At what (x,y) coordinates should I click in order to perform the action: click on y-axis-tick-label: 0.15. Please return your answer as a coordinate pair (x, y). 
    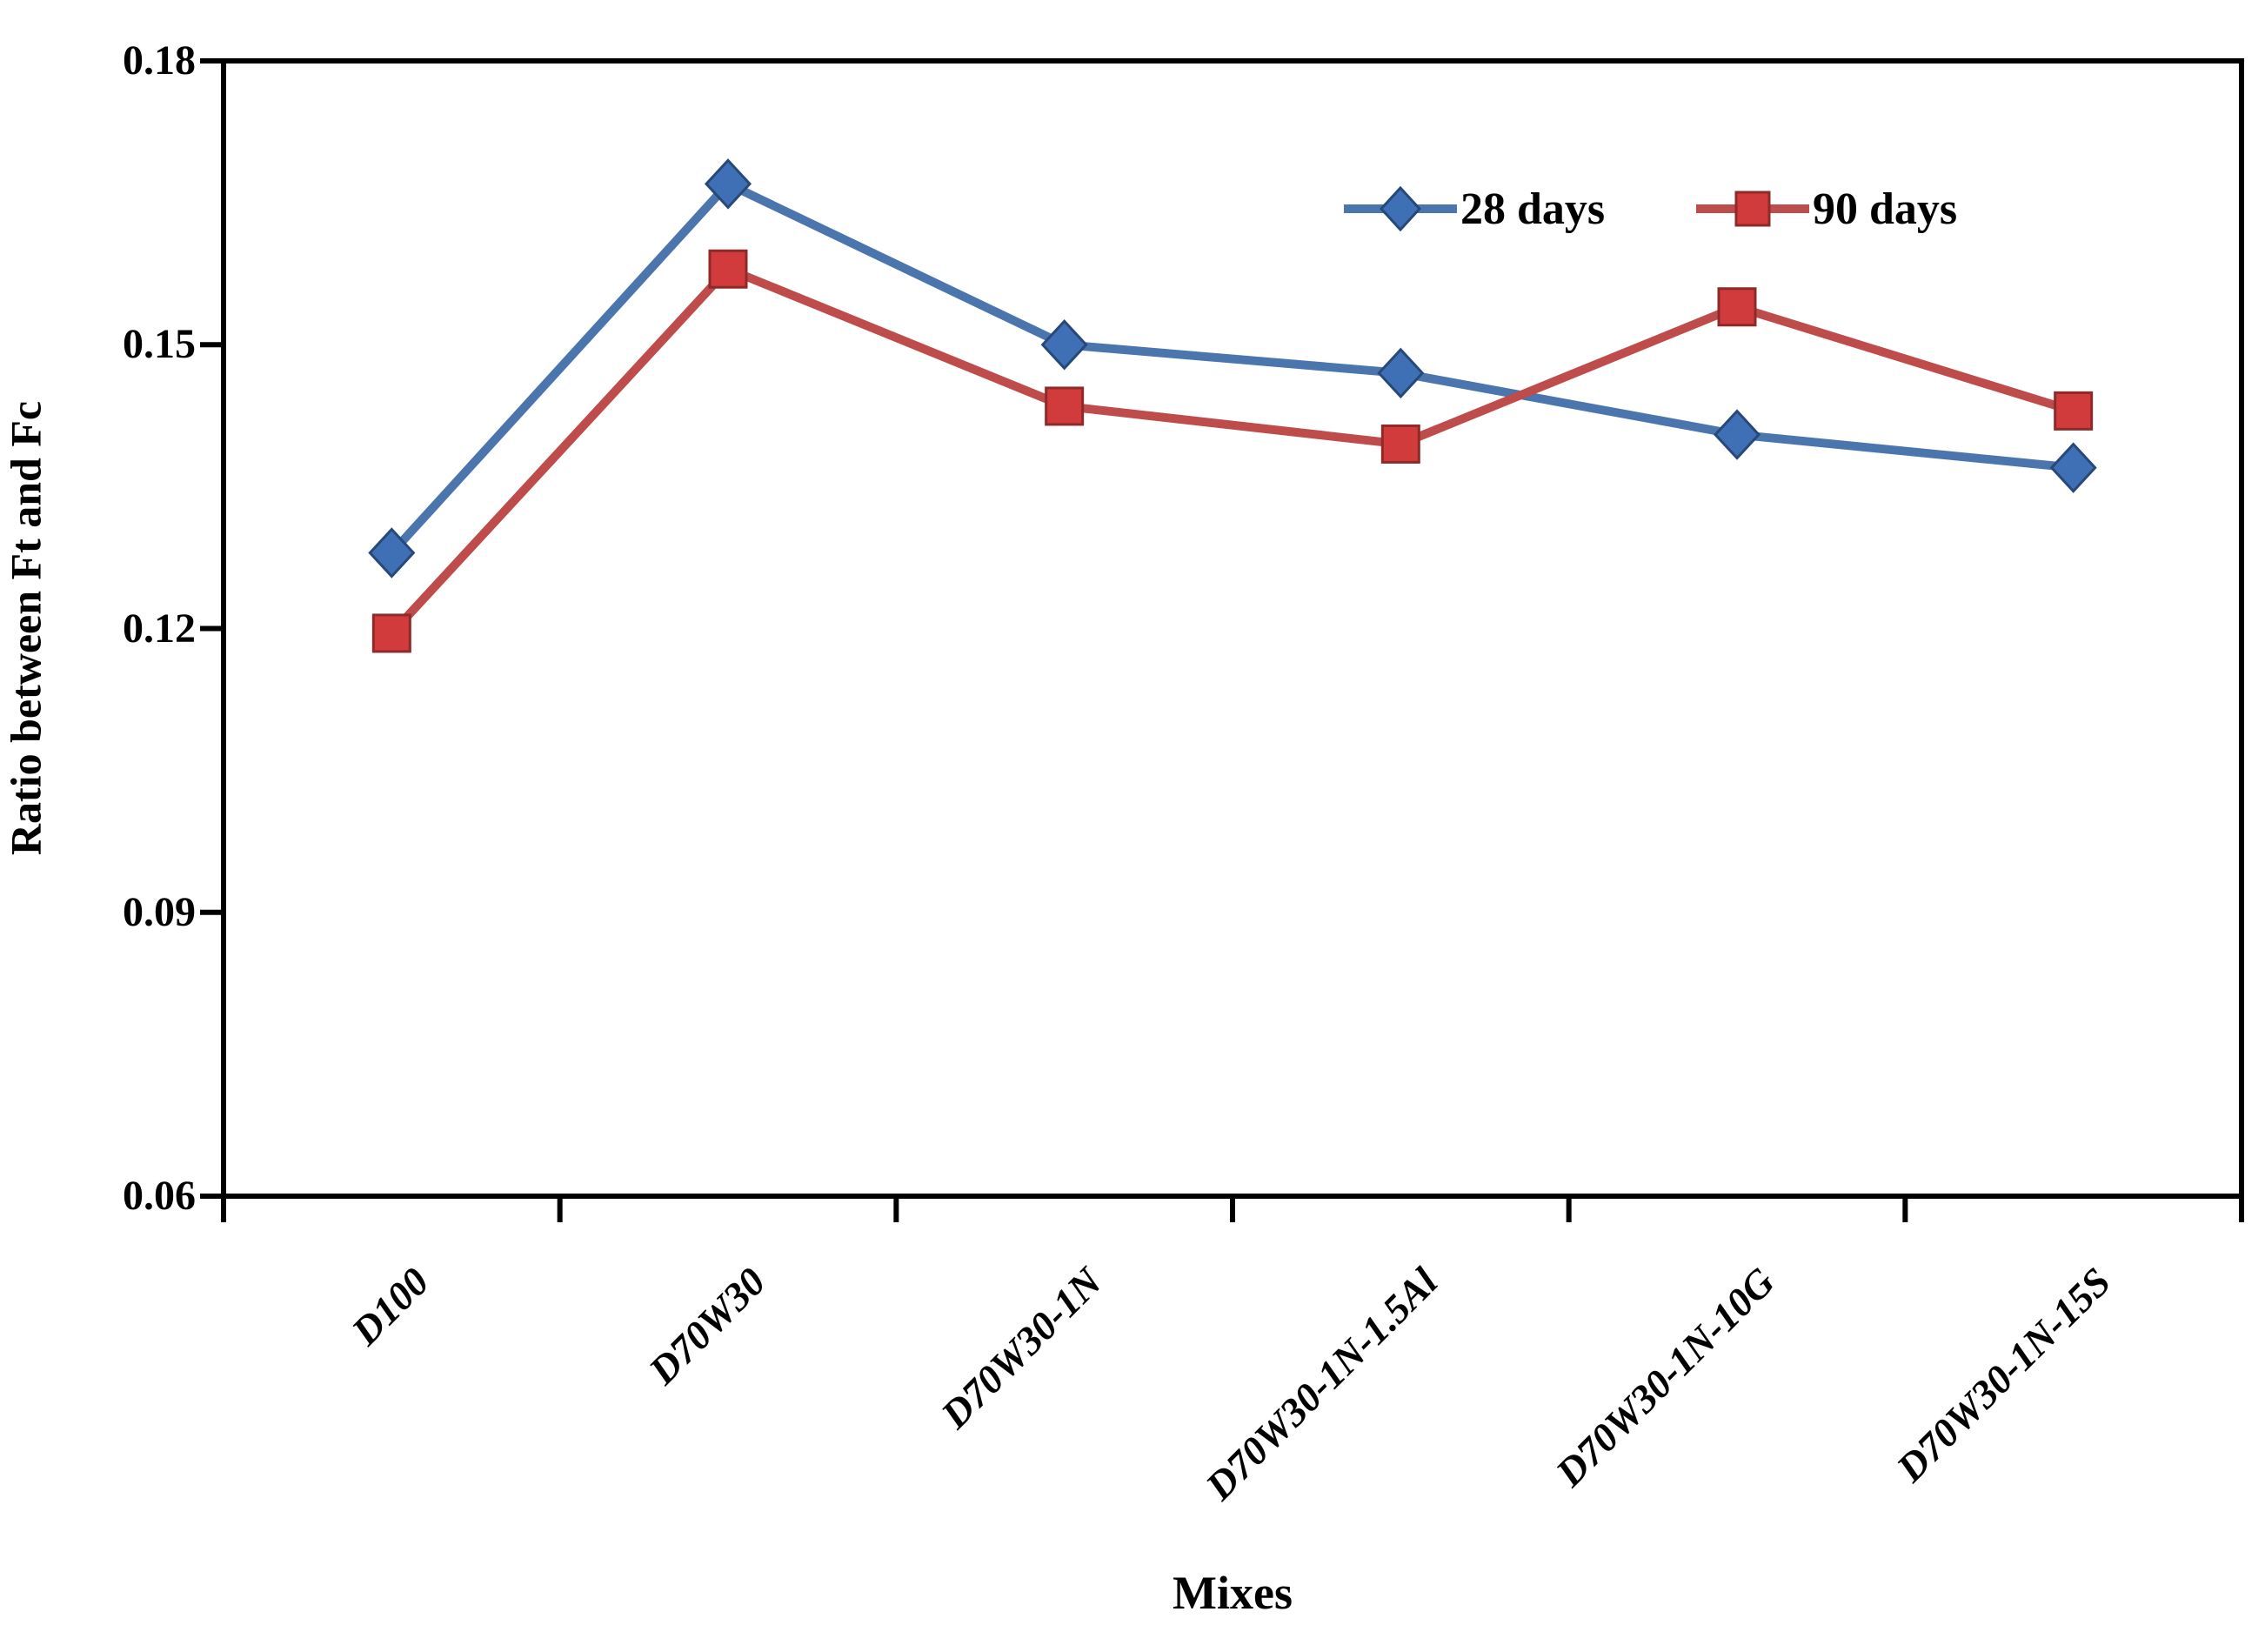
    Looking at the image, I should click on (160, 344).